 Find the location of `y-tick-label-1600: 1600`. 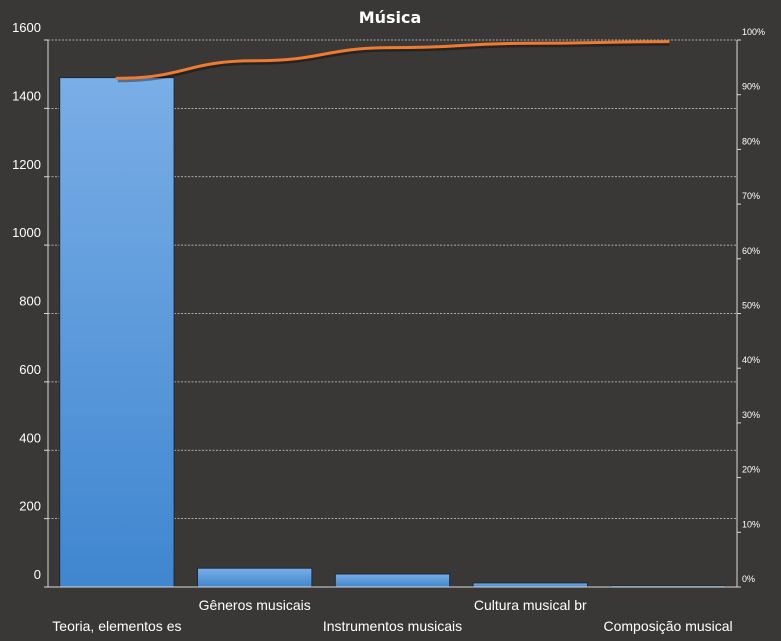

y-tick-label-1600: 1600 is located at coordinates (26, 27).